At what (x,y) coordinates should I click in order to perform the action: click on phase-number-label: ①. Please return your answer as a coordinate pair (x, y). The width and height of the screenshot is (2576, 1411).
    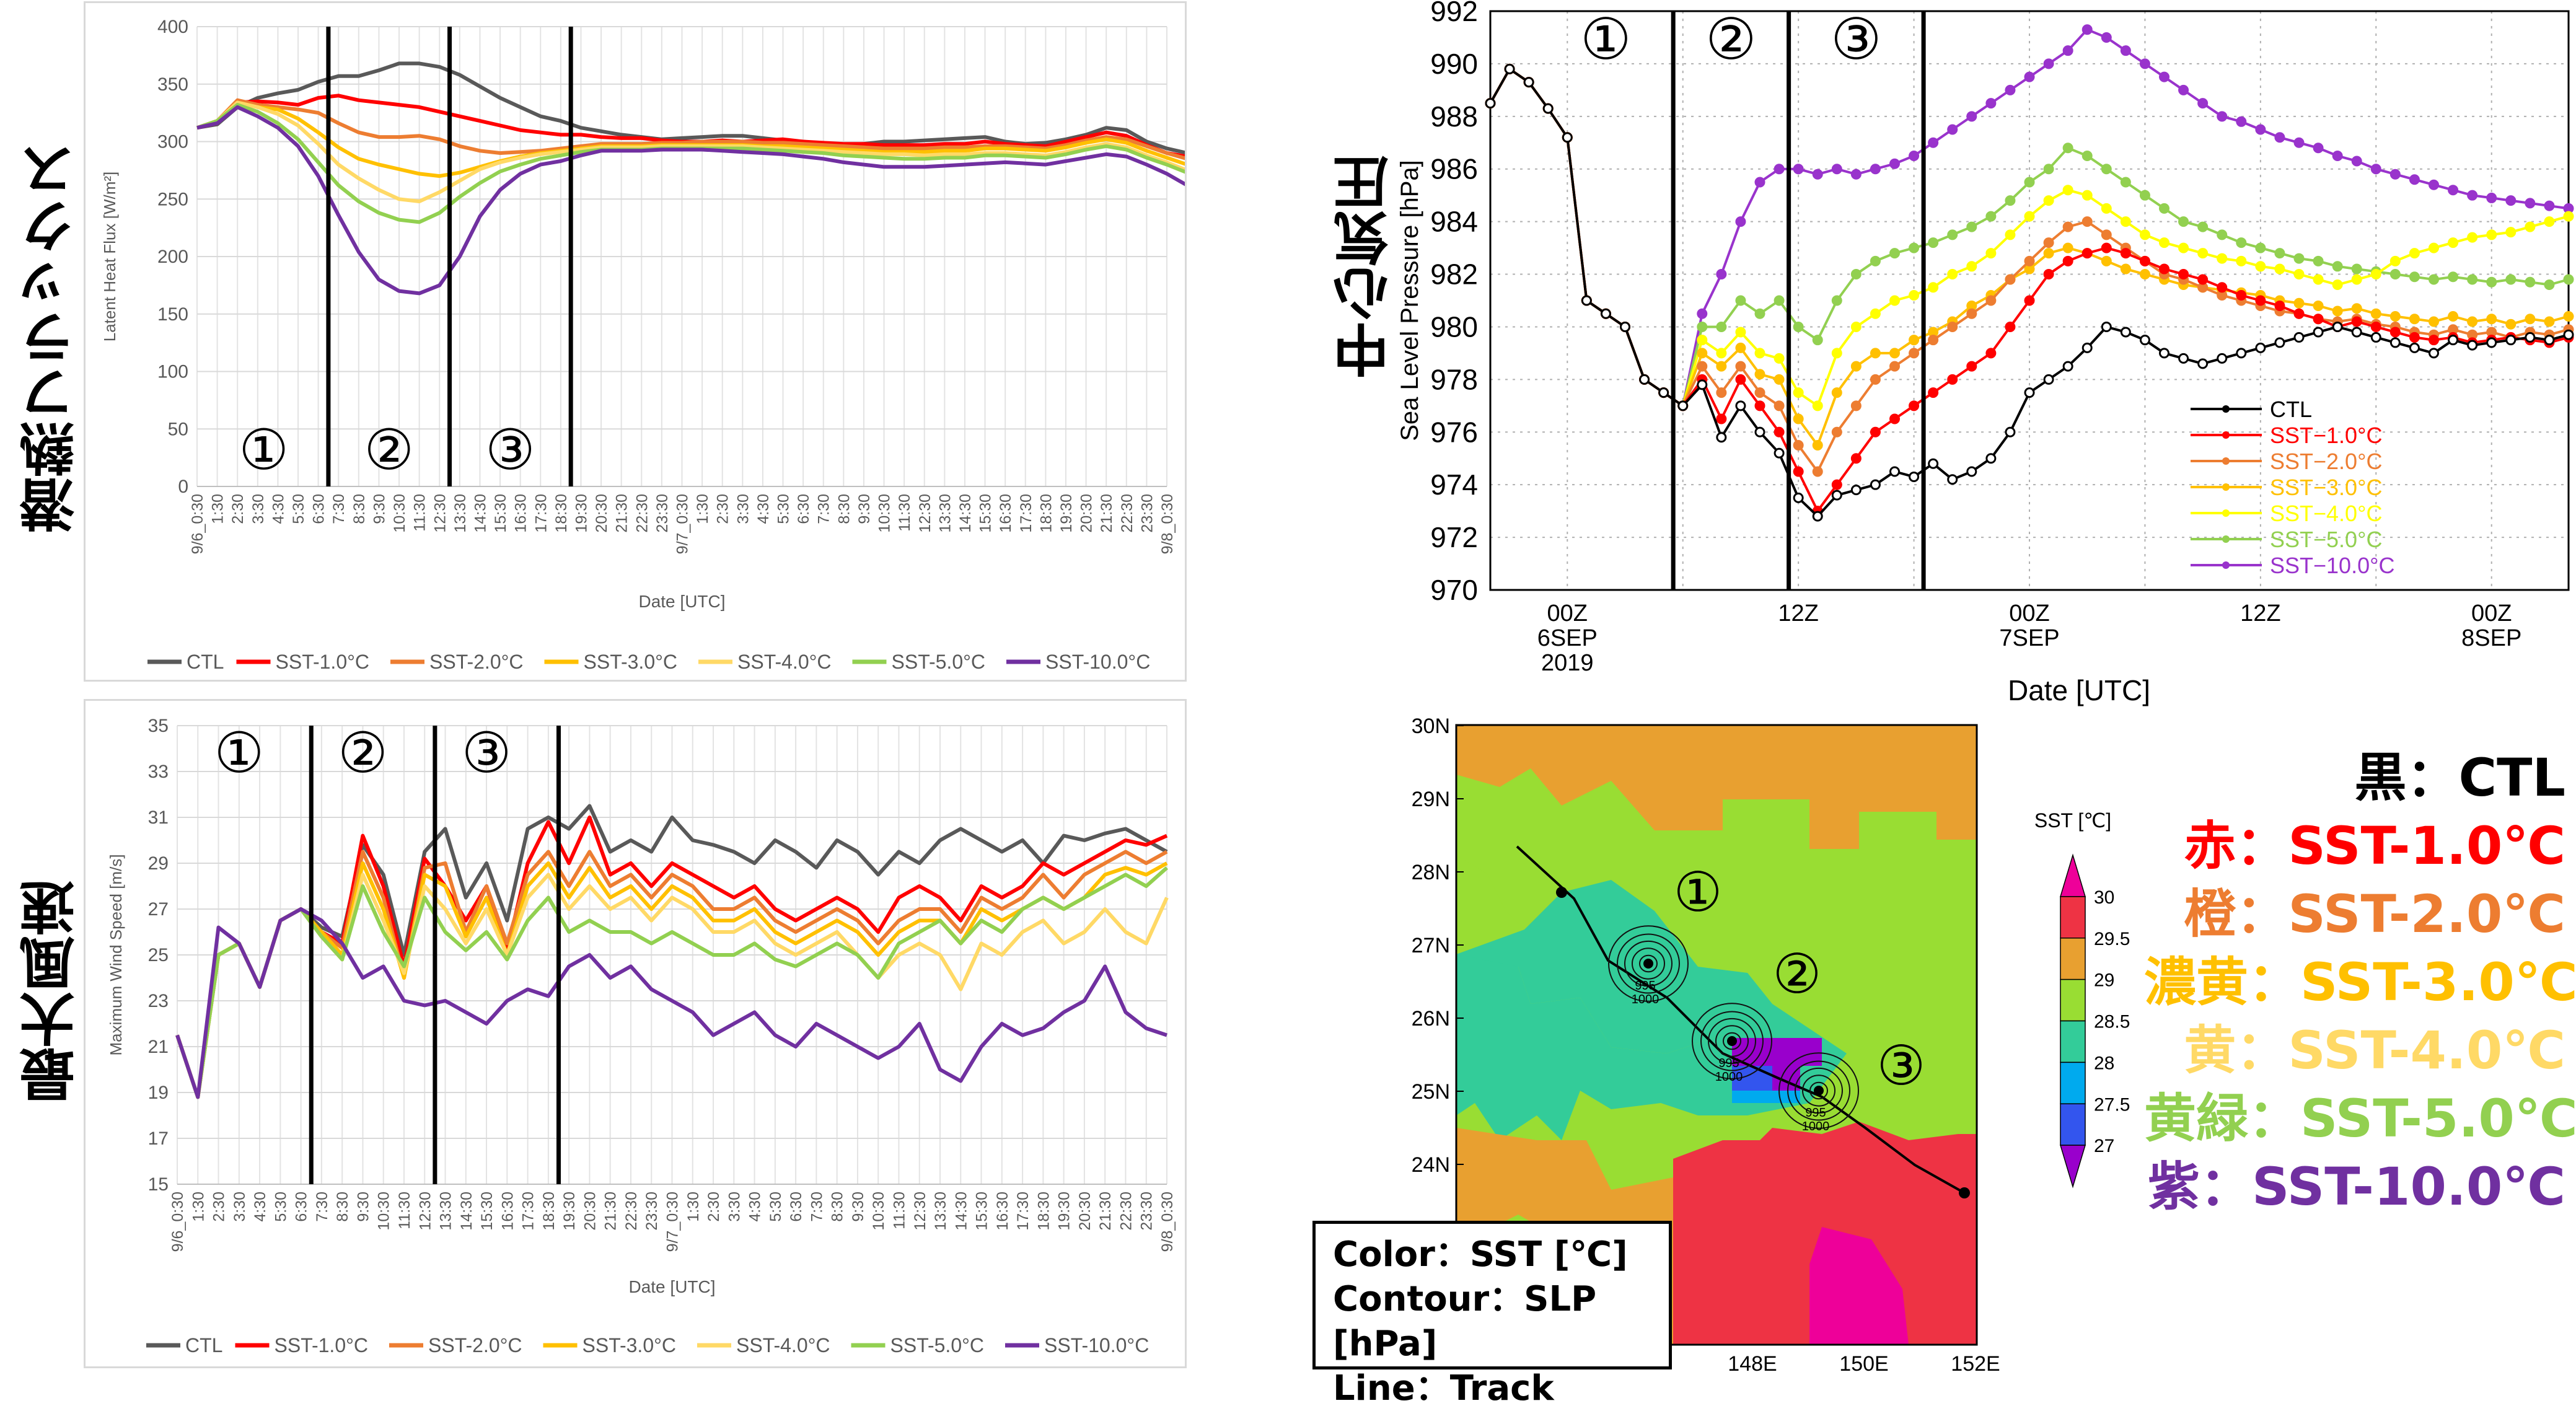
    Looking at the image, I should click on (264, 450).